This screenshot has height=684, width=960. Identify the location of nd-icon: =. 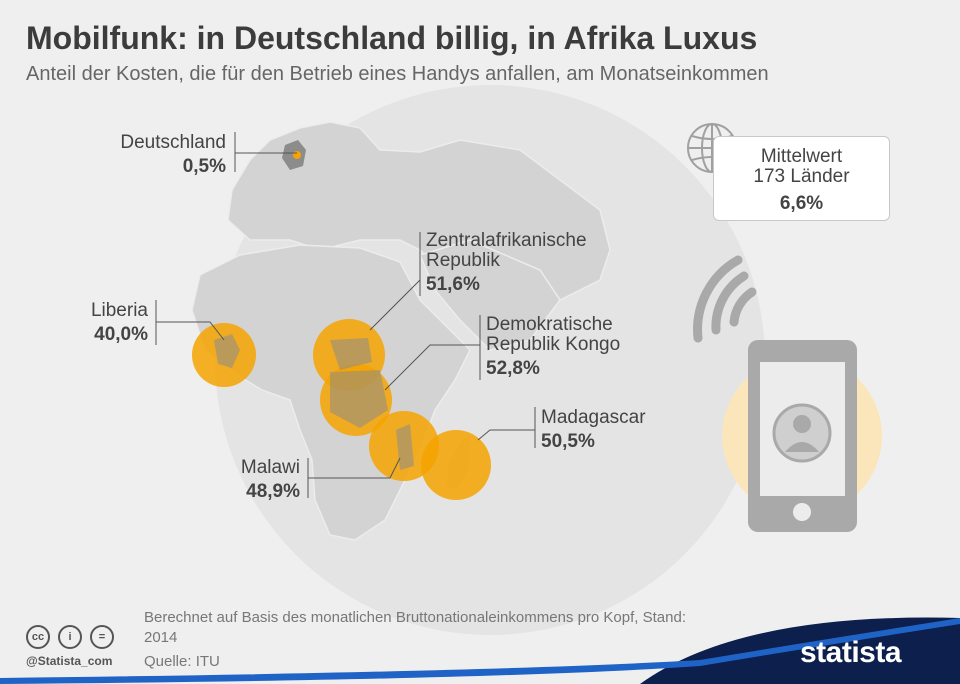
(102, 637).